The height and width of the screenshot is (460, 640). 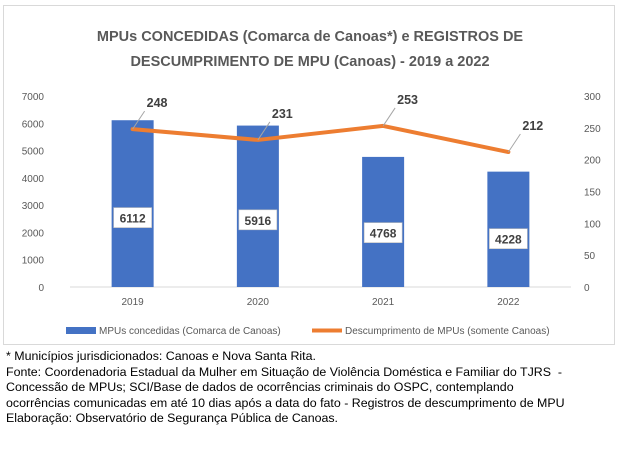 What do you see at coordinates (41, 288) in the screenshot?
I see `y-left-tick-label: 0` at bounding box center [41, 288].